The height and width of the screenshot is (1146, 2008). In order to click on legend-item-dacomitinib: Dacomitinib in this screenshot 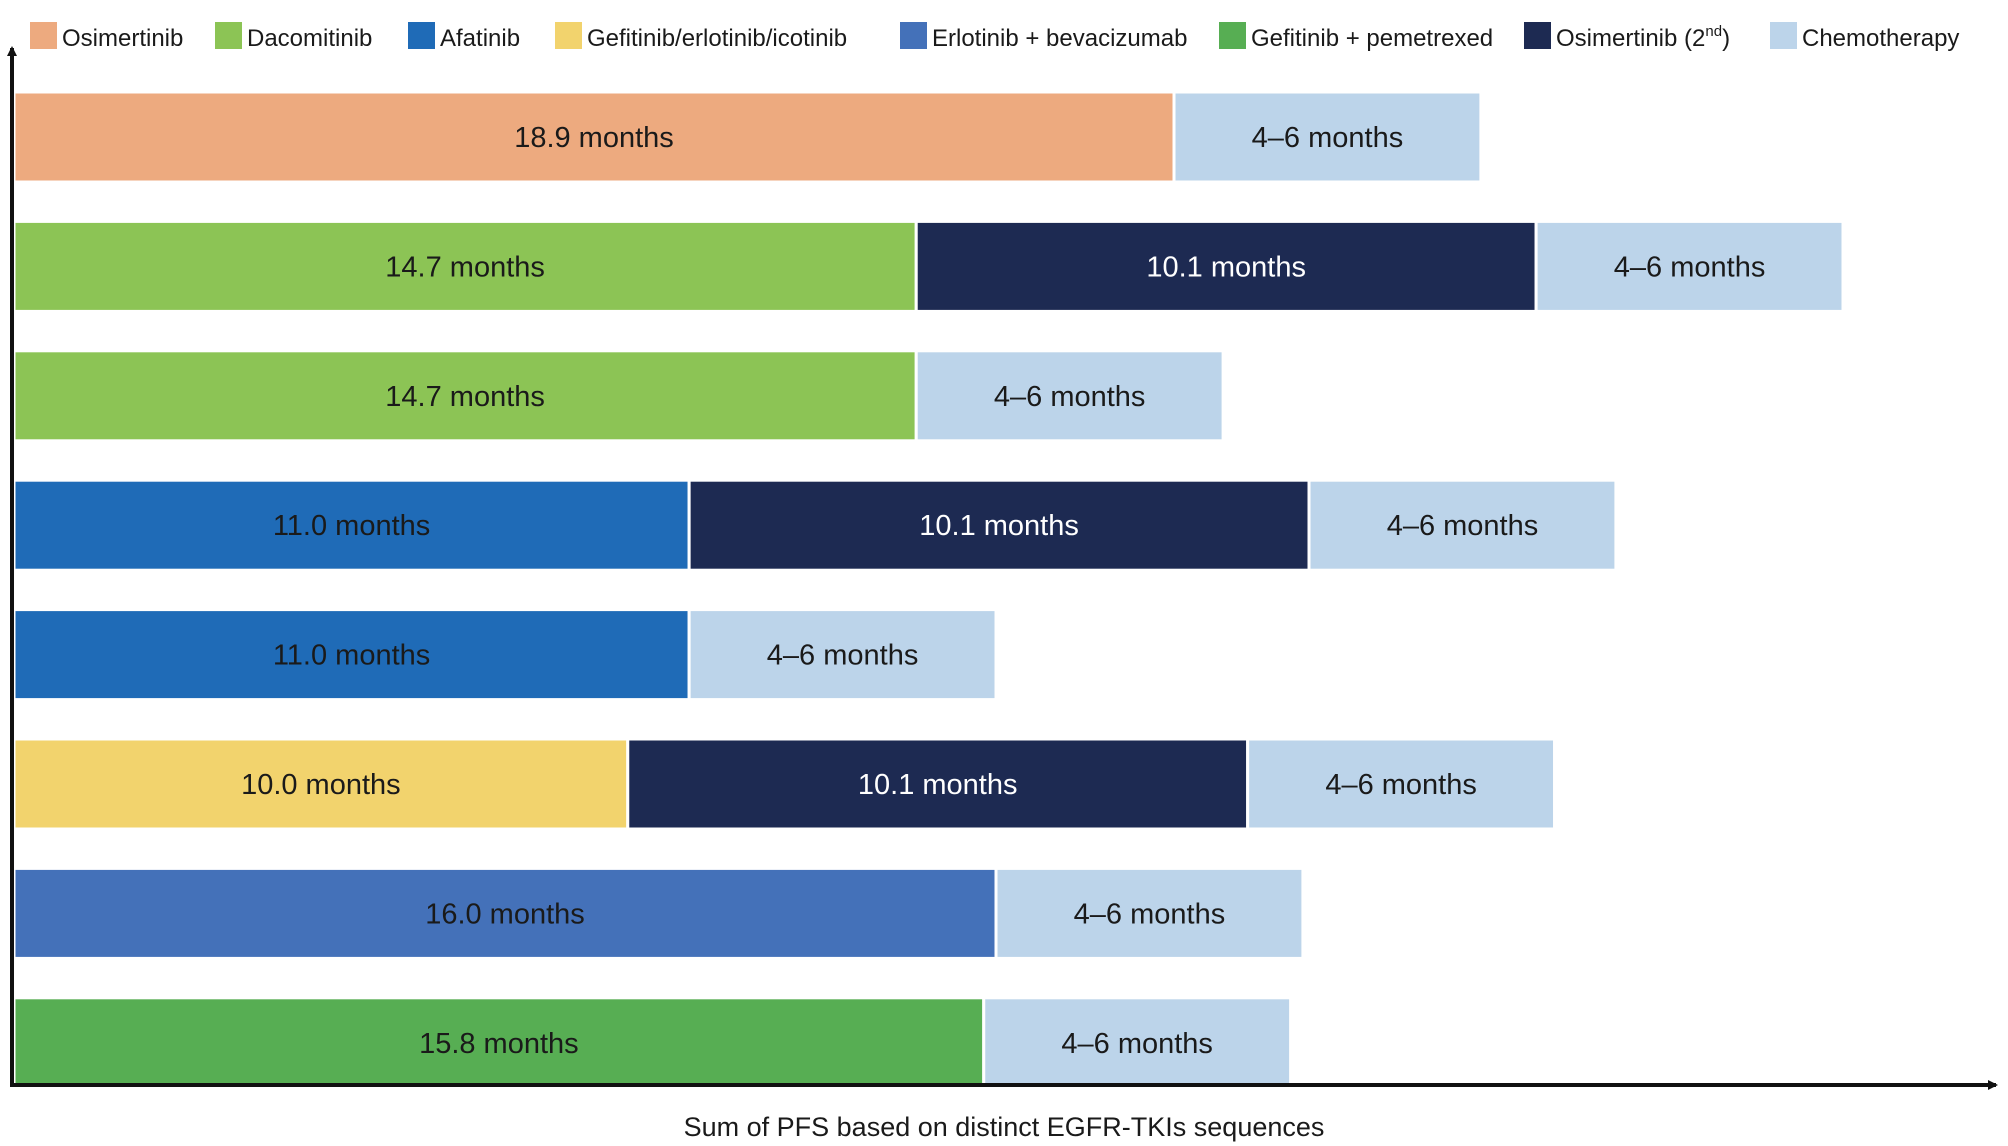, I will do `click(293, 37)`.